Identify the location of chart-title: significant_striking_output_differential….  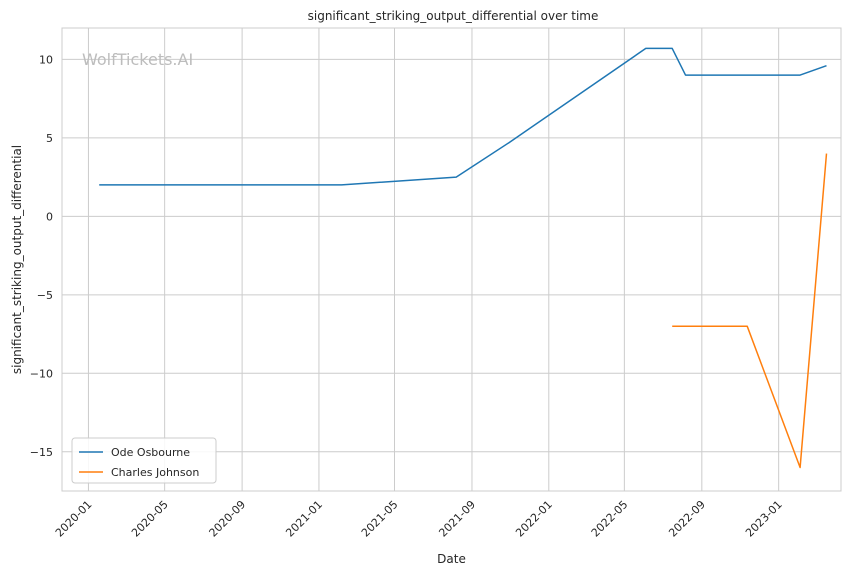
(453, 16).